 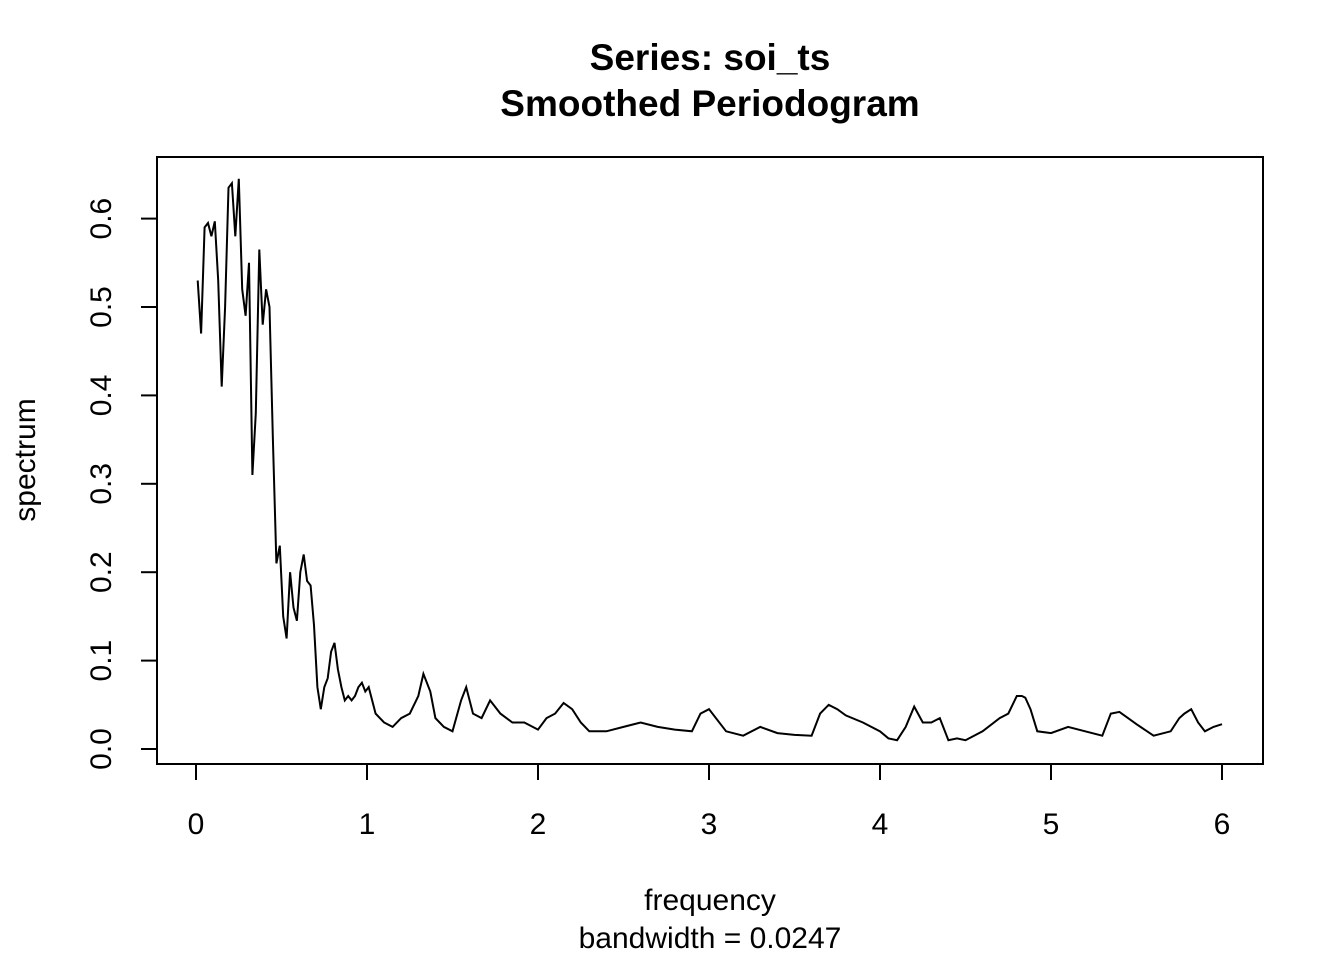 What do you see at coordinates (121, 484) in the screenshot?
I see `y-axis: 0.0 0.1 0.2 0.3 0.4 0.5 0.6` at bounding box center [121, 484].